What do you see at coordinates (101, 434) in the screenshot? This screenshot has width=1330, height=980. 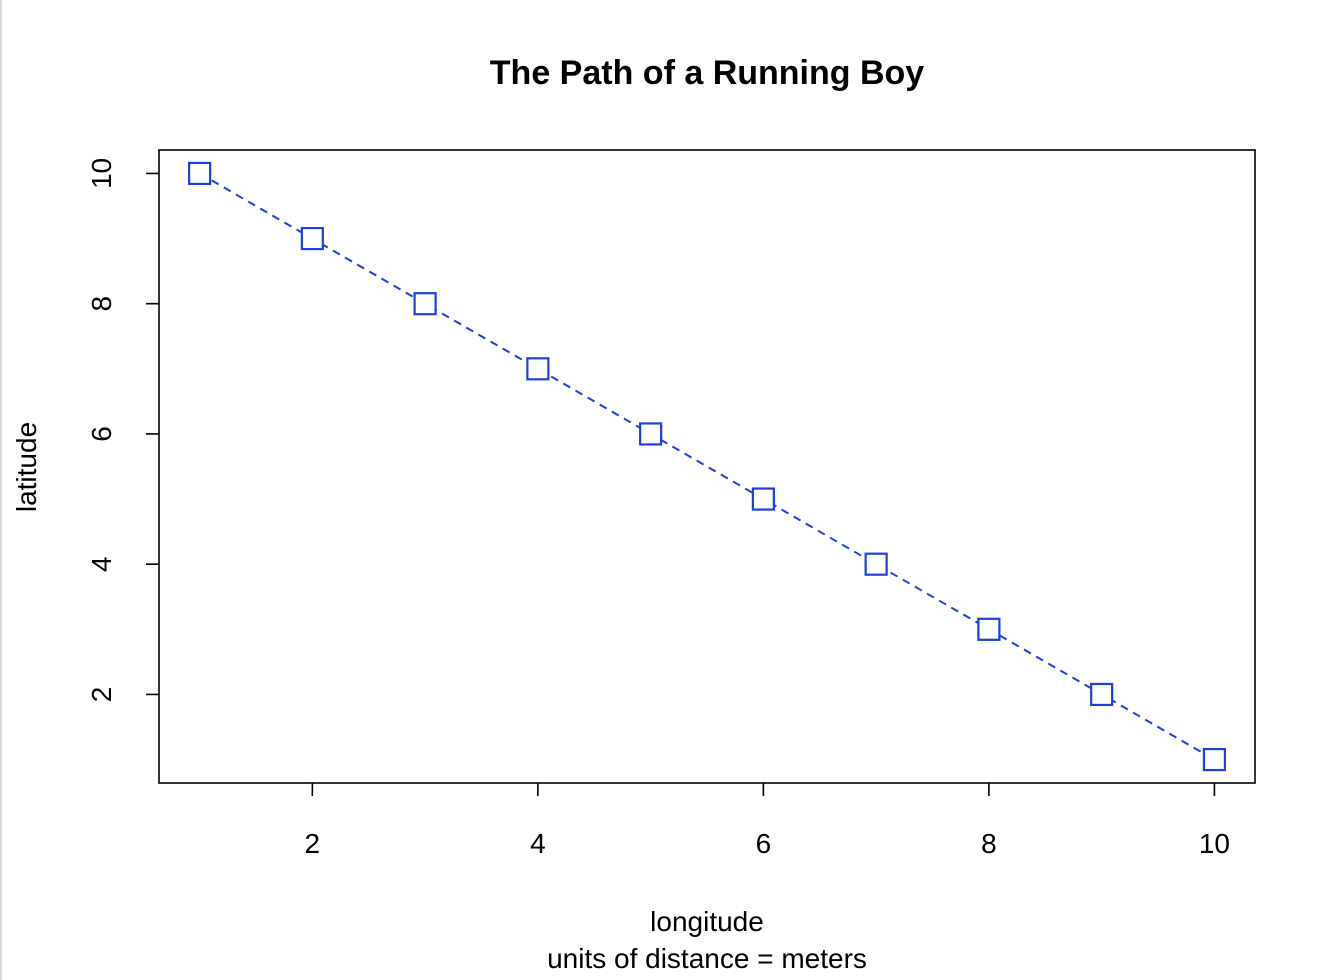 I see `y-tick-label: 6` at bounding box center [101, 434].